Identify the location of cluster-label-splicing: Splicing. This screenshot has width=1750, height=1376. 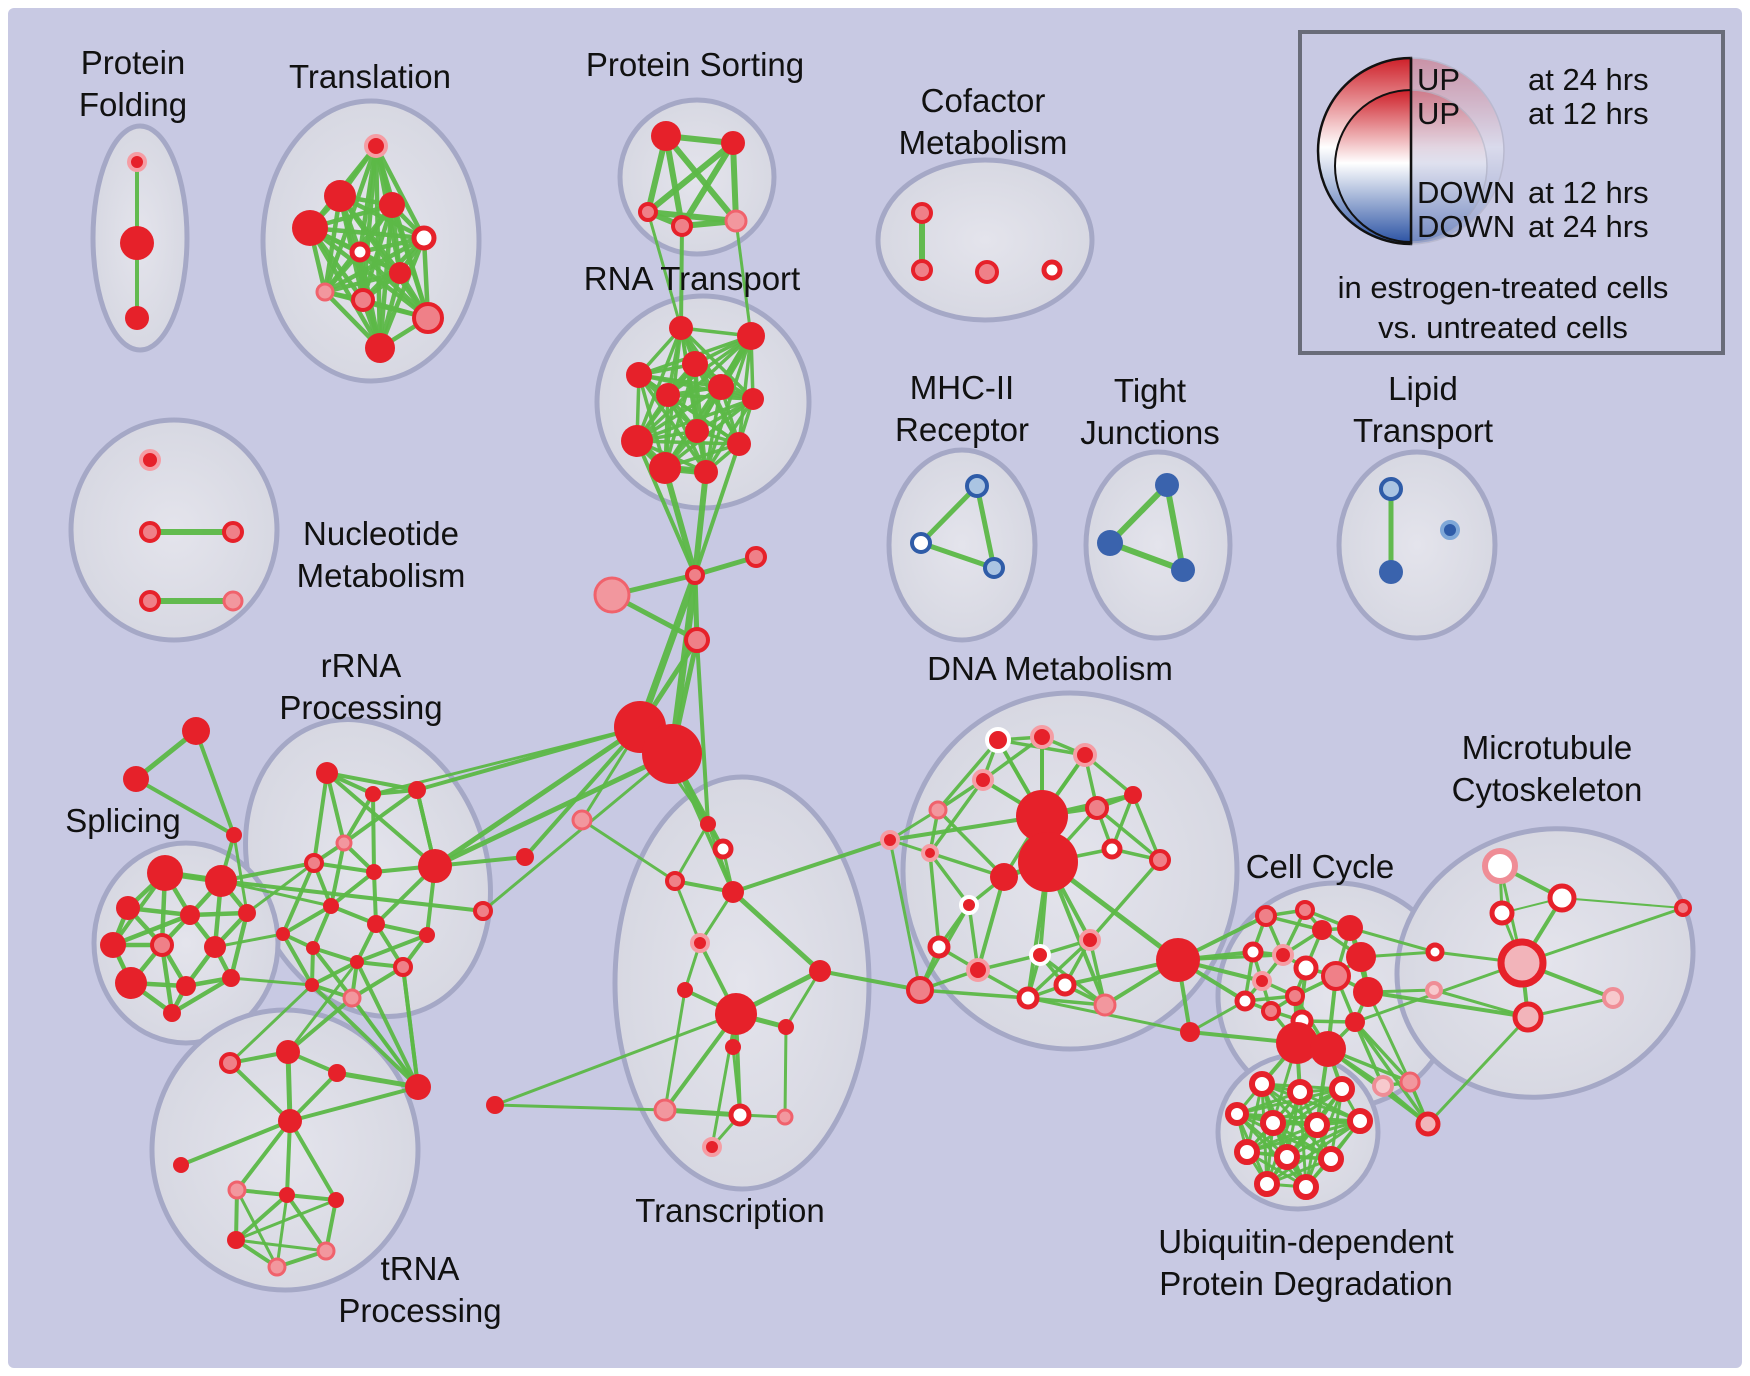
(123, 820).